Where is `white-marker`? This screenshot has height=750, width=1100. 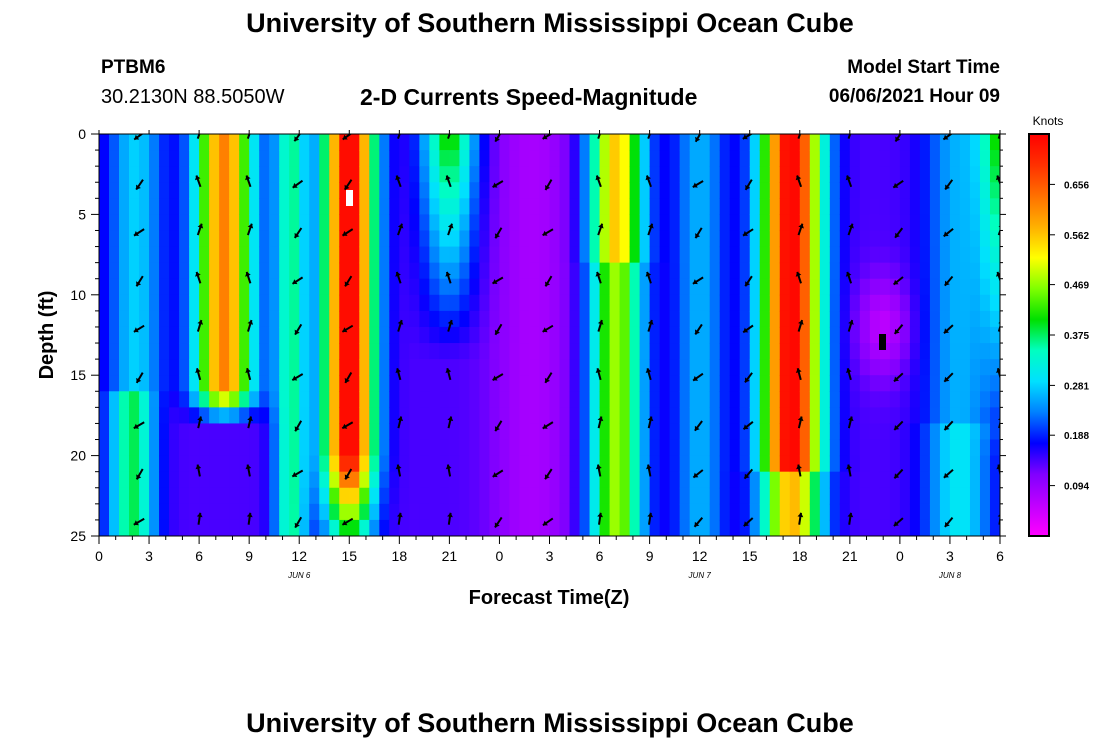 white-marker is located at coordinates (349, 198).